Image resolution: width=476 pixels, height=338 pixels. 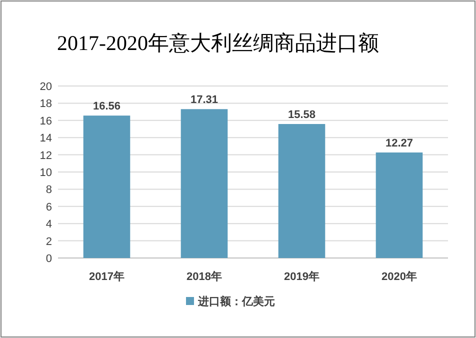 I want to click on xtick: 2019年, so click(x=302, y=277).